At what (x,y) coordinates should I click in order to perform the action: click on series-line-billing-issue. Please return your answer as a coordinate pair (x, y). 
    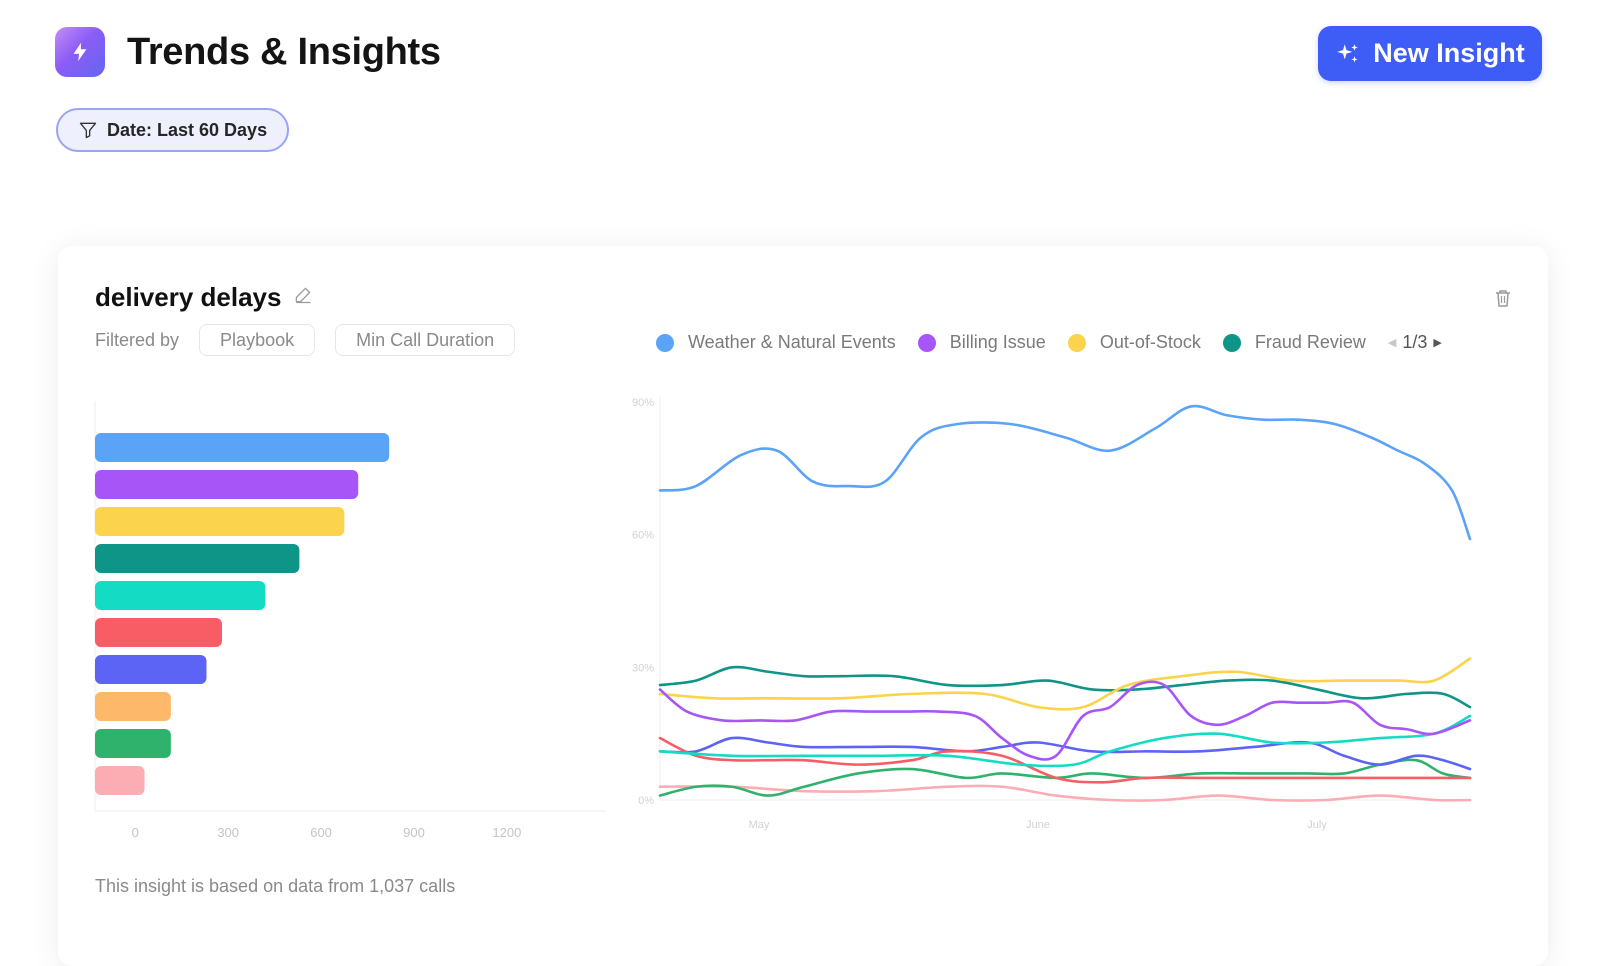
    Looking at the image, I should click on (1065, 720).